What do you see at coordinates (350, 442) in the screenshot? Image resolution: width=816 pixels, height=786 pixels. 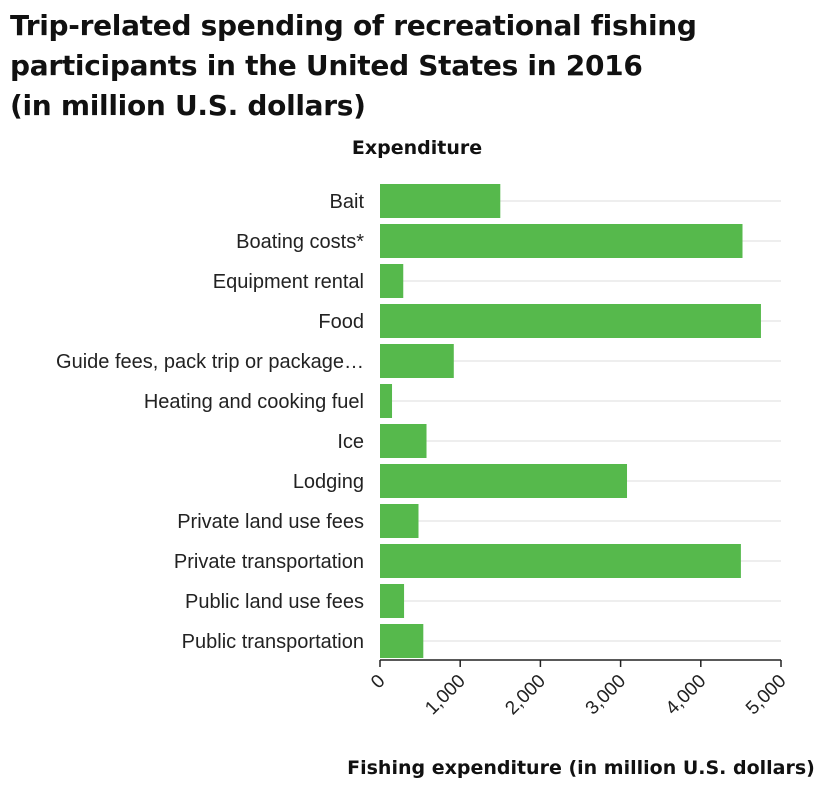 I see `category-label: Ice` at bounding box center [350, 442].